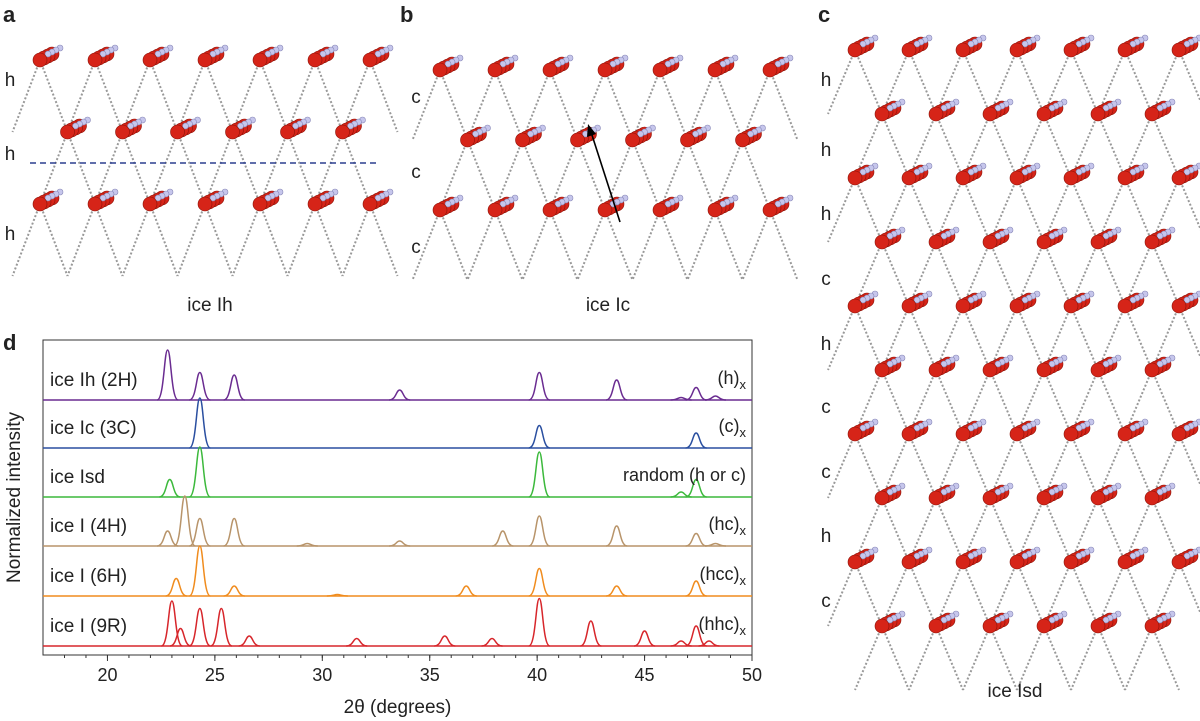 The width and height of the screenshot is (1200, 721). What do you see at coordinates (733, 428) in the screenshot?
I see `stacking-label: (c)x` at bounding box center [733, 428].